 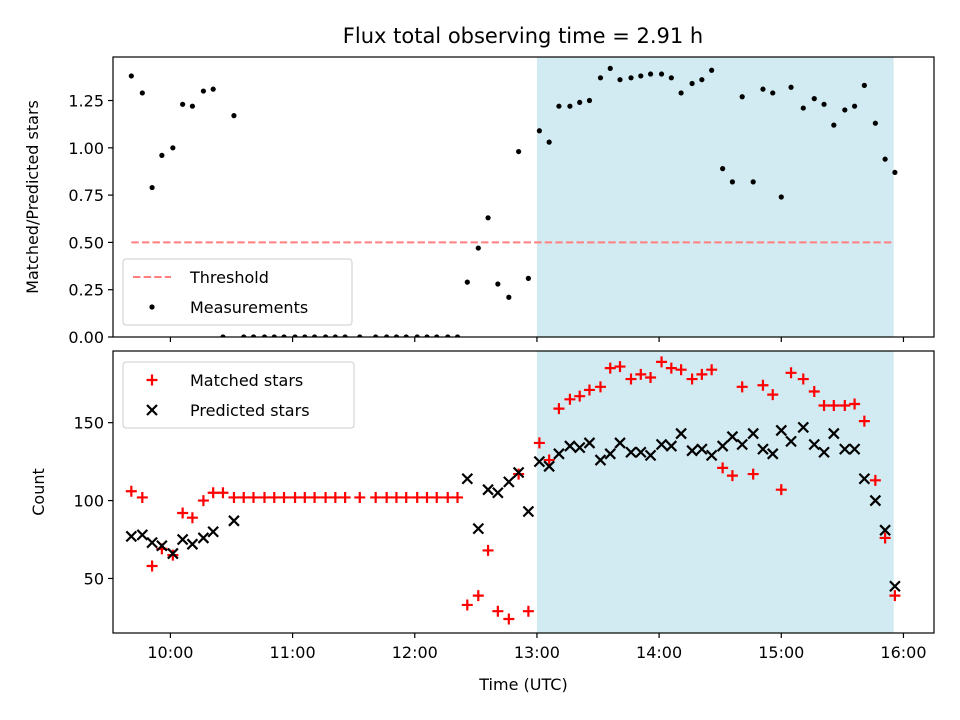 I want to click on legend: Matched stars Predicted stars, so click(x=238, y=395).